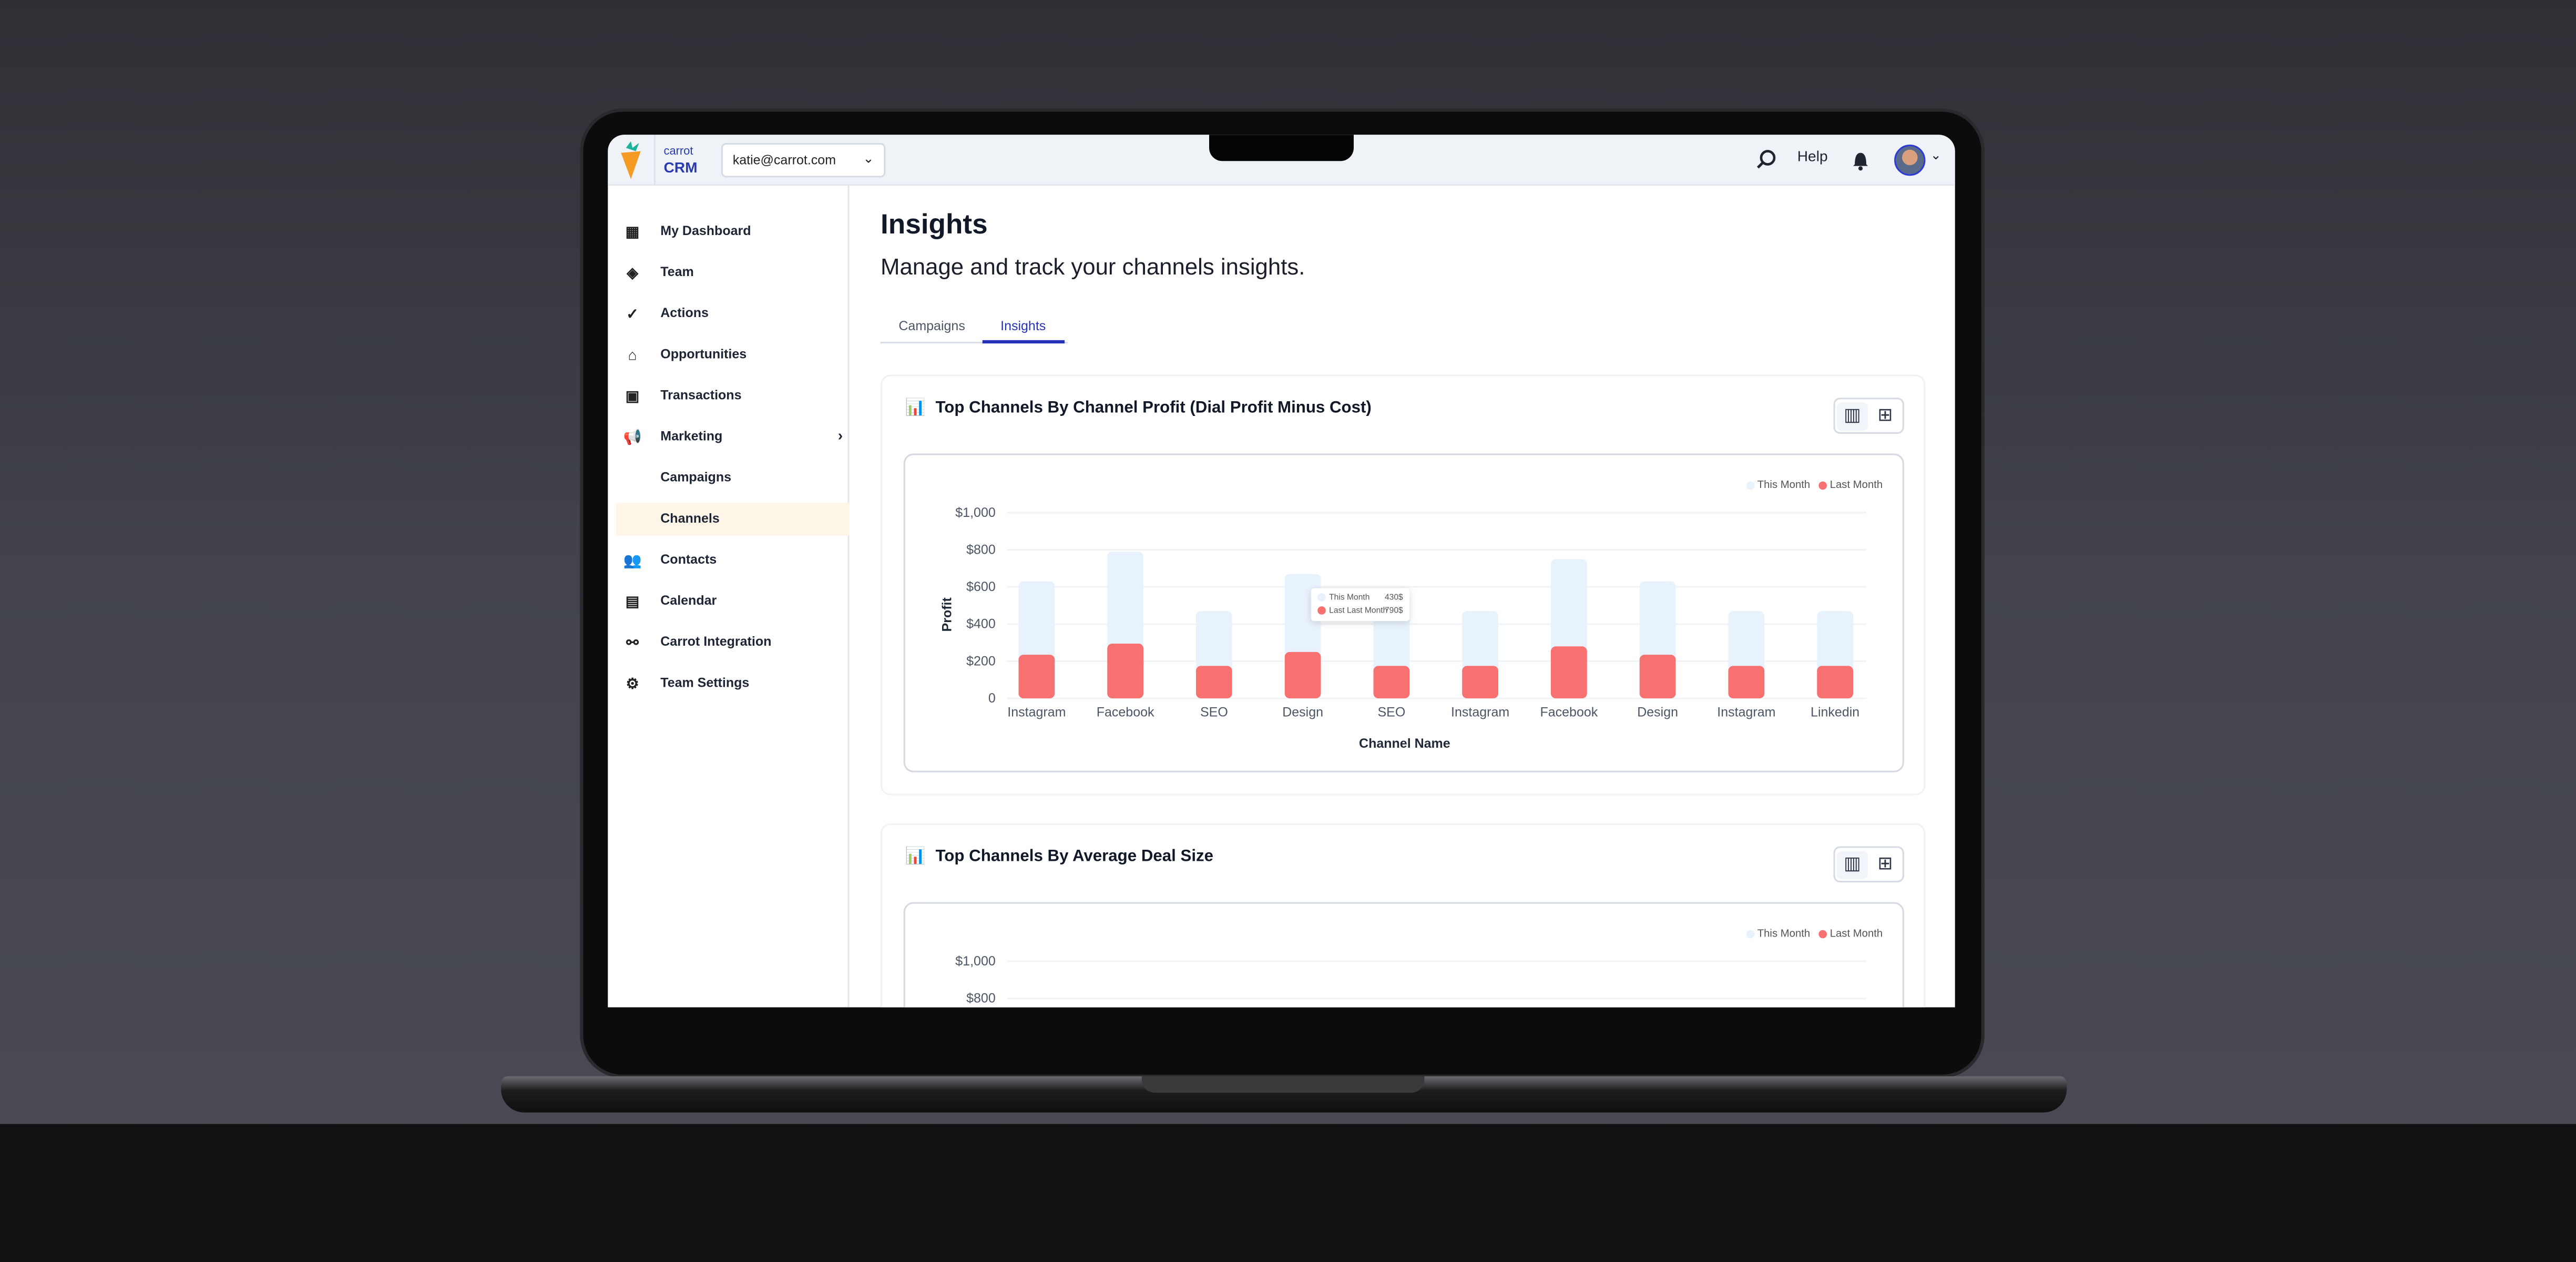  I want to click on y-tick-label: $400, so click(981, 624).